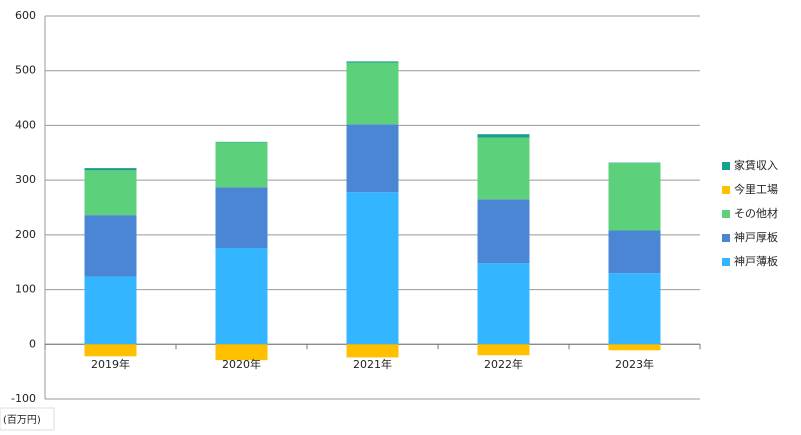 The image size is (801, 435). I want to click on y-tick-label: 300, so click(25, 179).